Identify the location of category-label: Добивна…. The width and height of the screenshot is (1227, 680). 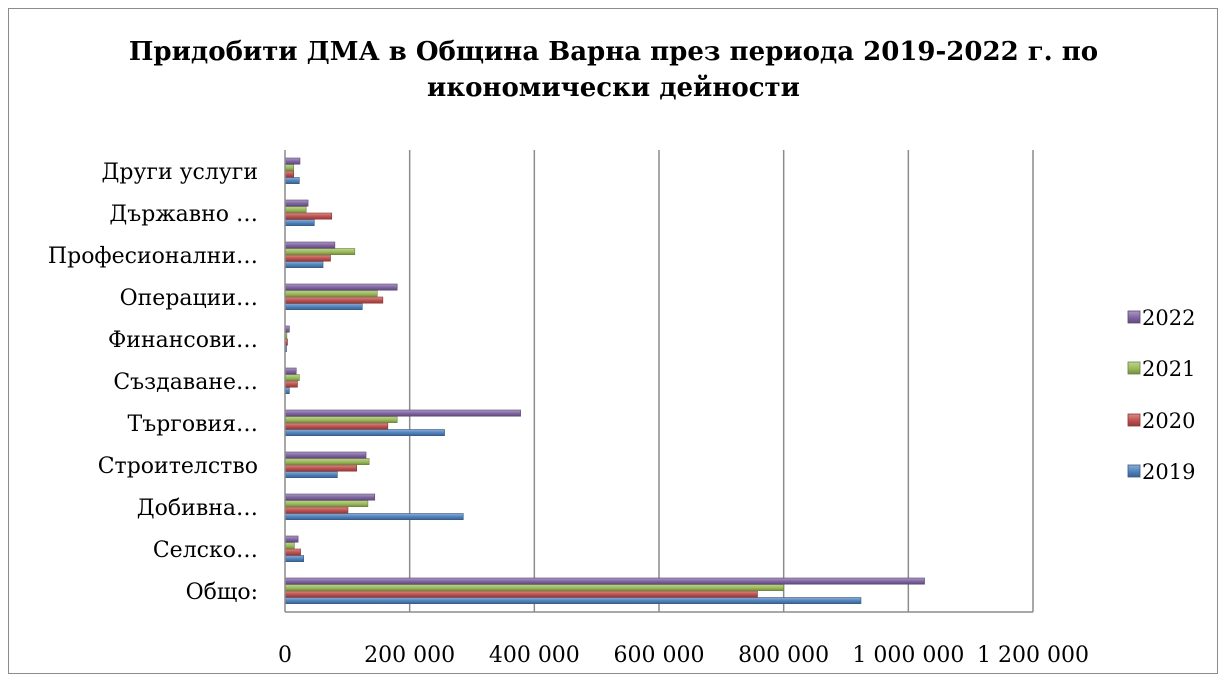
(197, 508).